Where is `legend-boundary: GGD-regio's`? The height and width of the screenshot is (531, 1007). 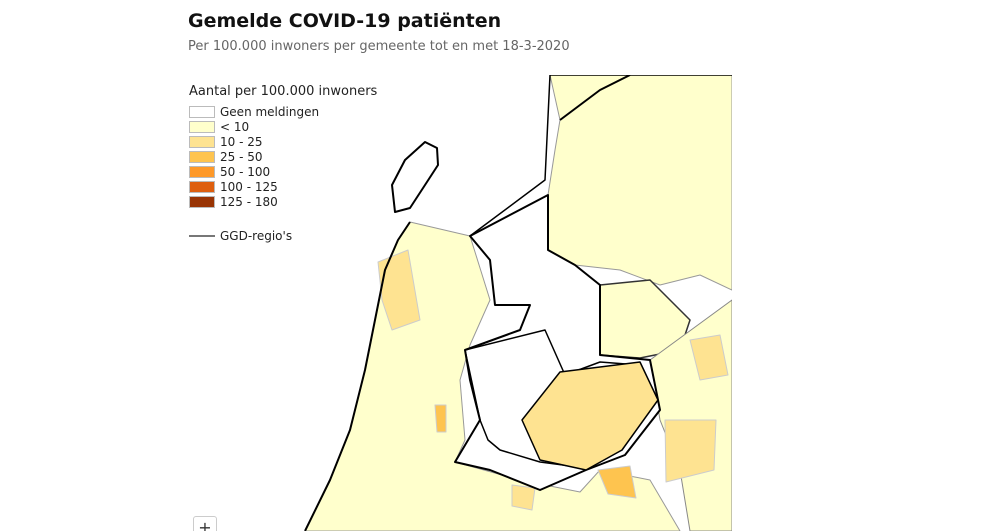 legend-boundary: GGD-regio's is located at coordinates (283, 236).